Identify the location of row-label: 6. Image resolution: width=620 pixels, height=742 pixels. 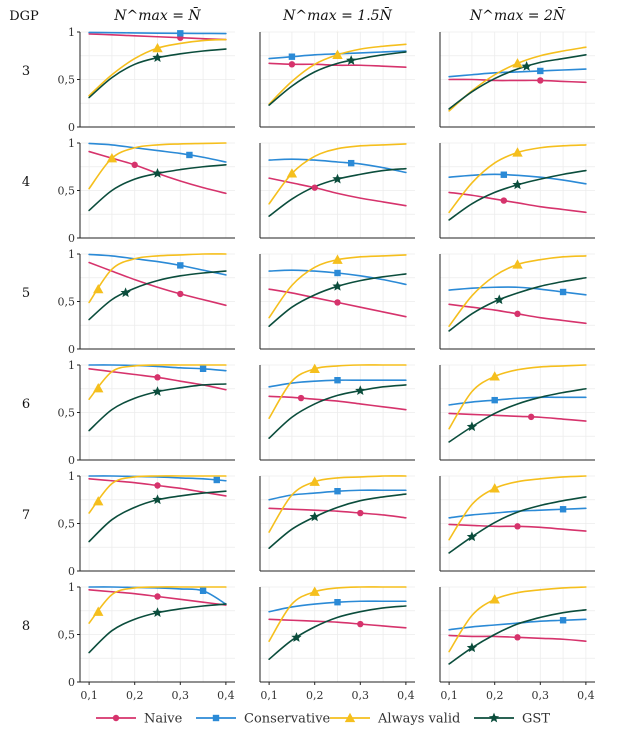
(26, 404).